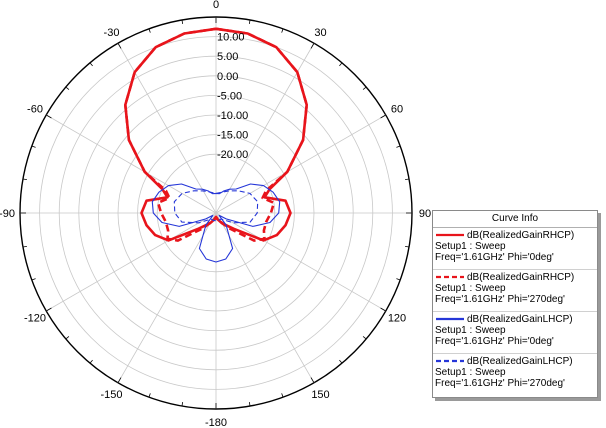 This screenshot has width=606, height=428. What do you see at coordinates (232, 116) in the screenshot?
I see `radial-tick-label: -10.00` at bounding box center [232, 116].